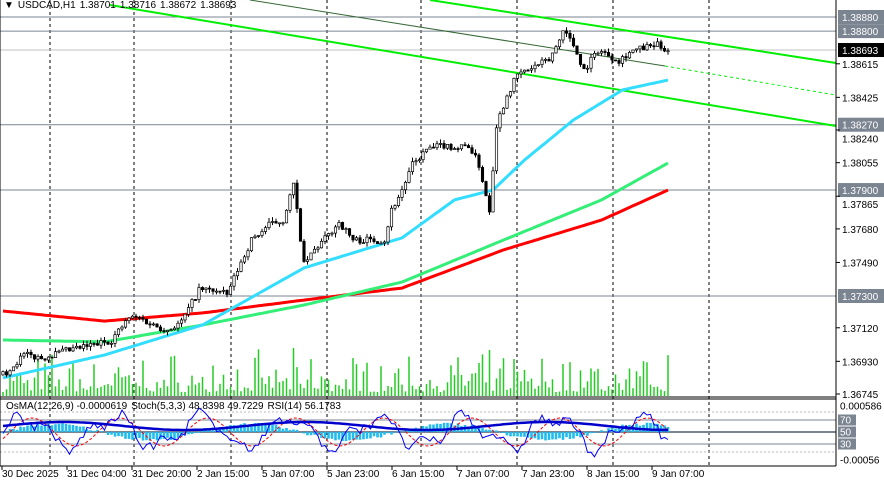 The image size is (884, 483). What do you see at coordinates (223, 474) in the screenshot?
I see `time-label: 2 Jan 15:00` at bounding box center [223, 474].